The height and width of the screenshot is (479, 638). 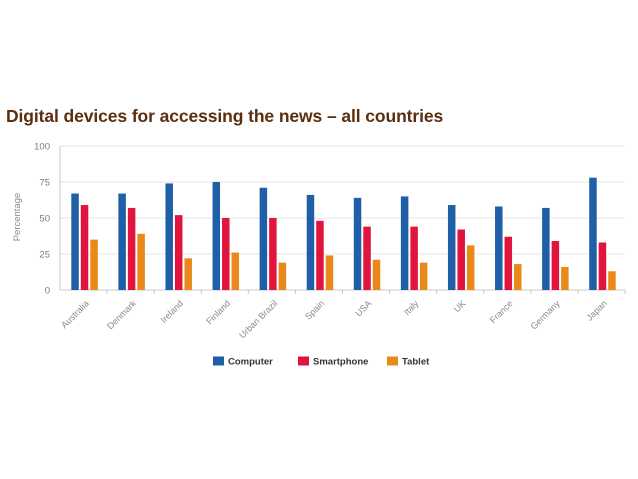 I want to click on y-tick-label: 0, so click(x=47, y=291).